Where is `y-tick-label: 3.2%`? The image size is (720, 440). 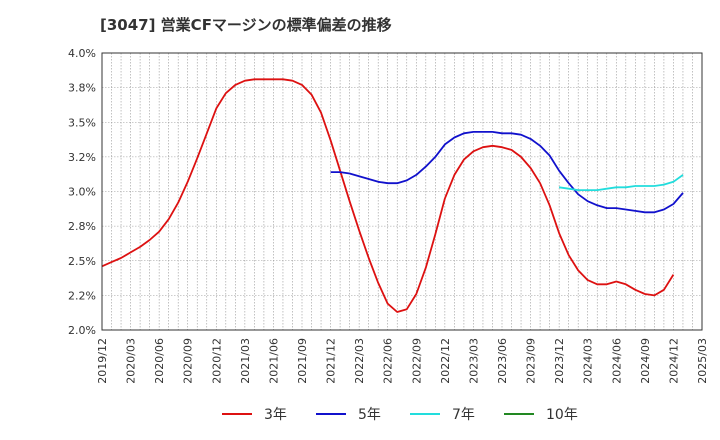 y-tick-label: 3.2% is located at coordinates (82, 157).